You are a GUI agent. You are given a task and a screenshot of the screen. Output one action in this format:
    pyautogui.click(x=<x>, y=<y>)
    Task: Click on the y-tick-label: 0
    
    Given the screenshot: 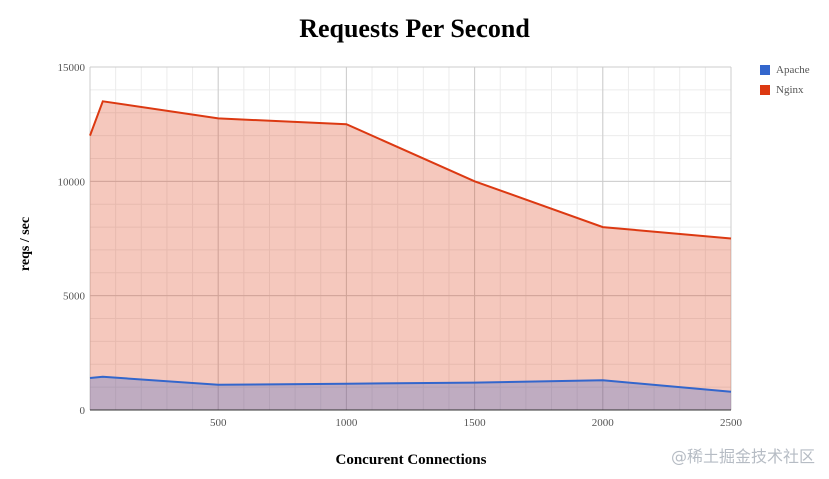 What is the action you would take?
    pyautogui.click(x=83, y=411)
    